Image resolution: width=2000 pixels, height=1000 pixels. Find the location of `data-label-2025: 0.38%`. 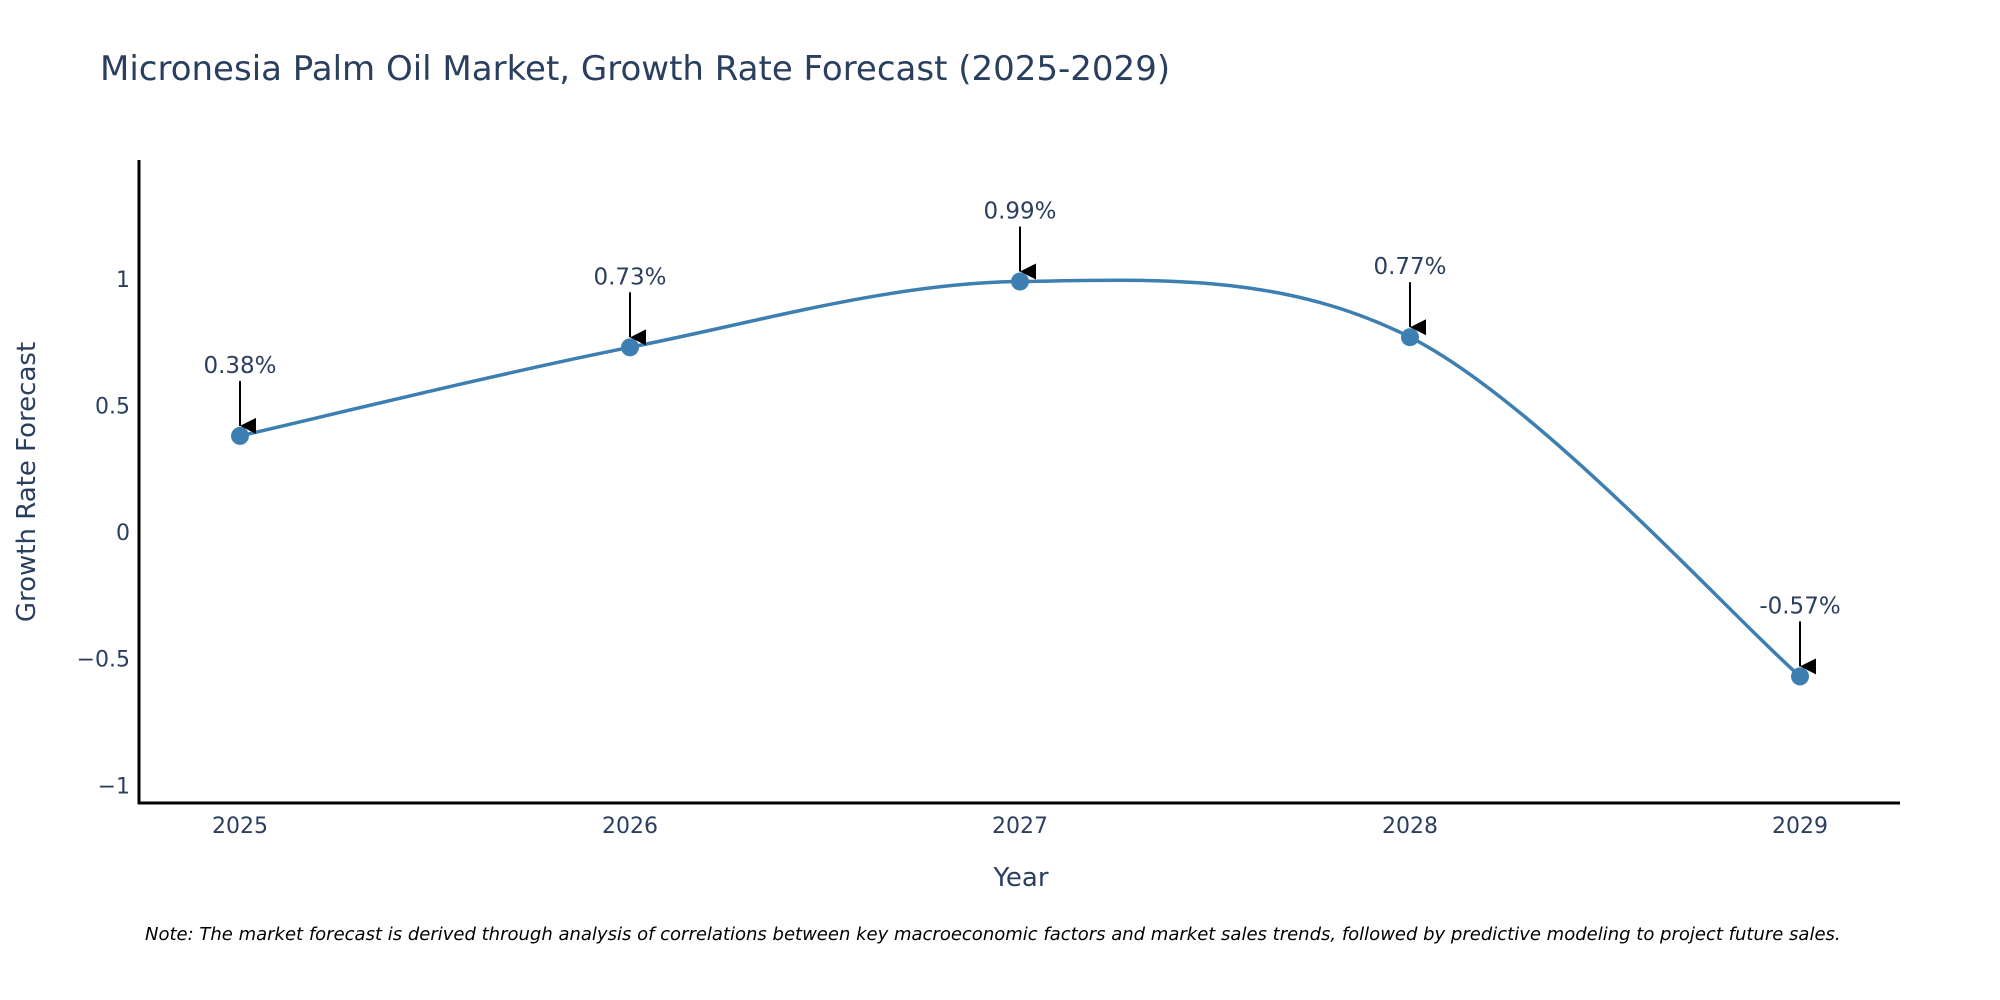

data-label-2025: 0.38% is located at coordinates (239, 366).